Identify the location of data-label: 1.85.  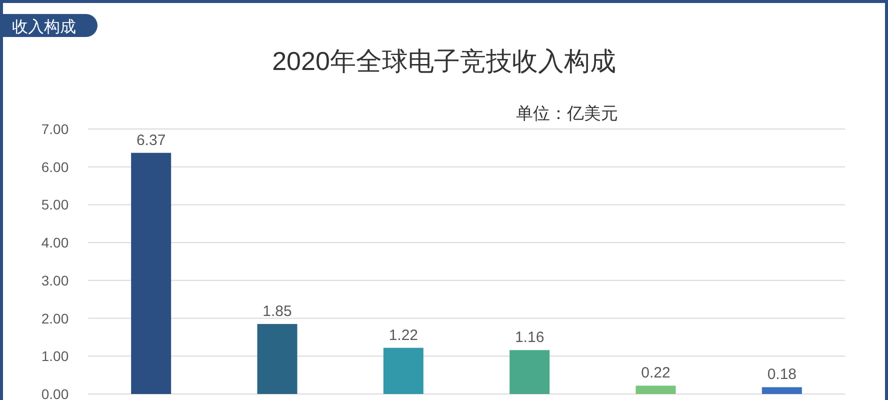
(277, 311).